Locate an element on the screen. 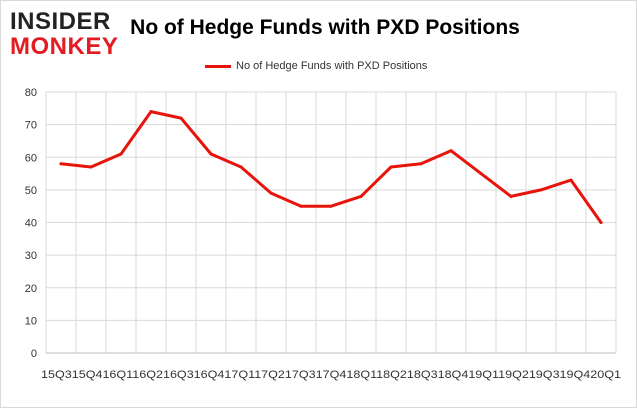 This screenshot has width=637, height=408. legend-series-label: No of Hedge Funds with PXD Positions is located at coordinates (332, 66).